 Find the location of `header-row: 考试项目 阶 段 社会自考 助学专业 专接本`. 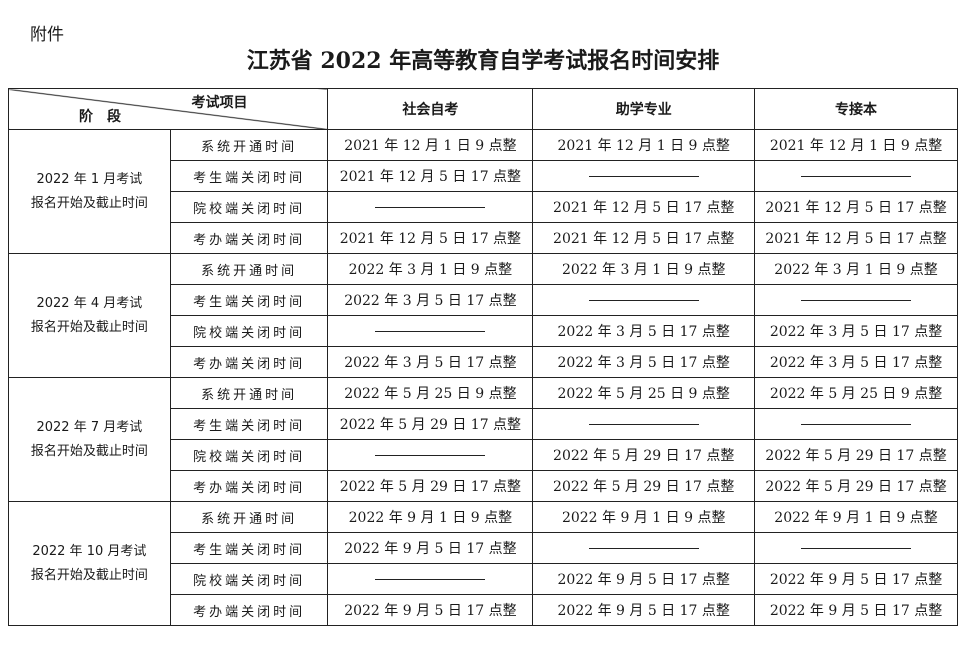

header-row: 考试项目 阶 段 社会自考 助学专业 专接本 is located at coordinates (482, 109).